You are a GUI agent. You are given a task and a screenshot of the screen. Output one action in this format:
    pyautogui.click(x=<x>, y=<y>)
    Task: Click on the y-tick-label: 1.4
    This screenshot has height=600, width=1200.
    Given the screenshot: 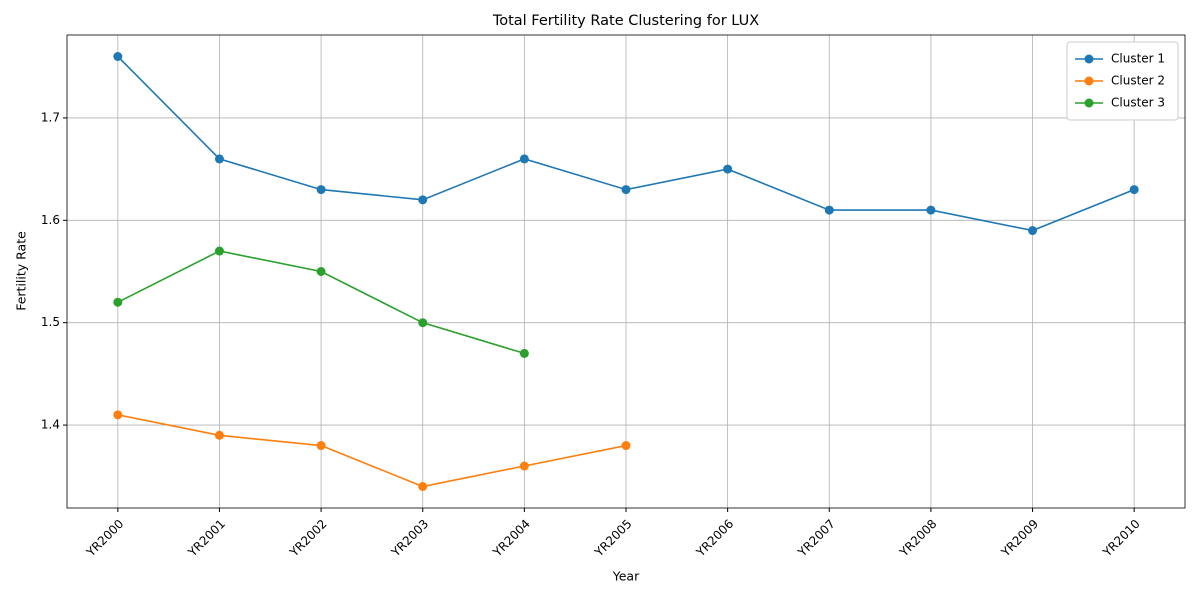 What is the action you would take?
    pyautogui.click(x=50, y=425)
    